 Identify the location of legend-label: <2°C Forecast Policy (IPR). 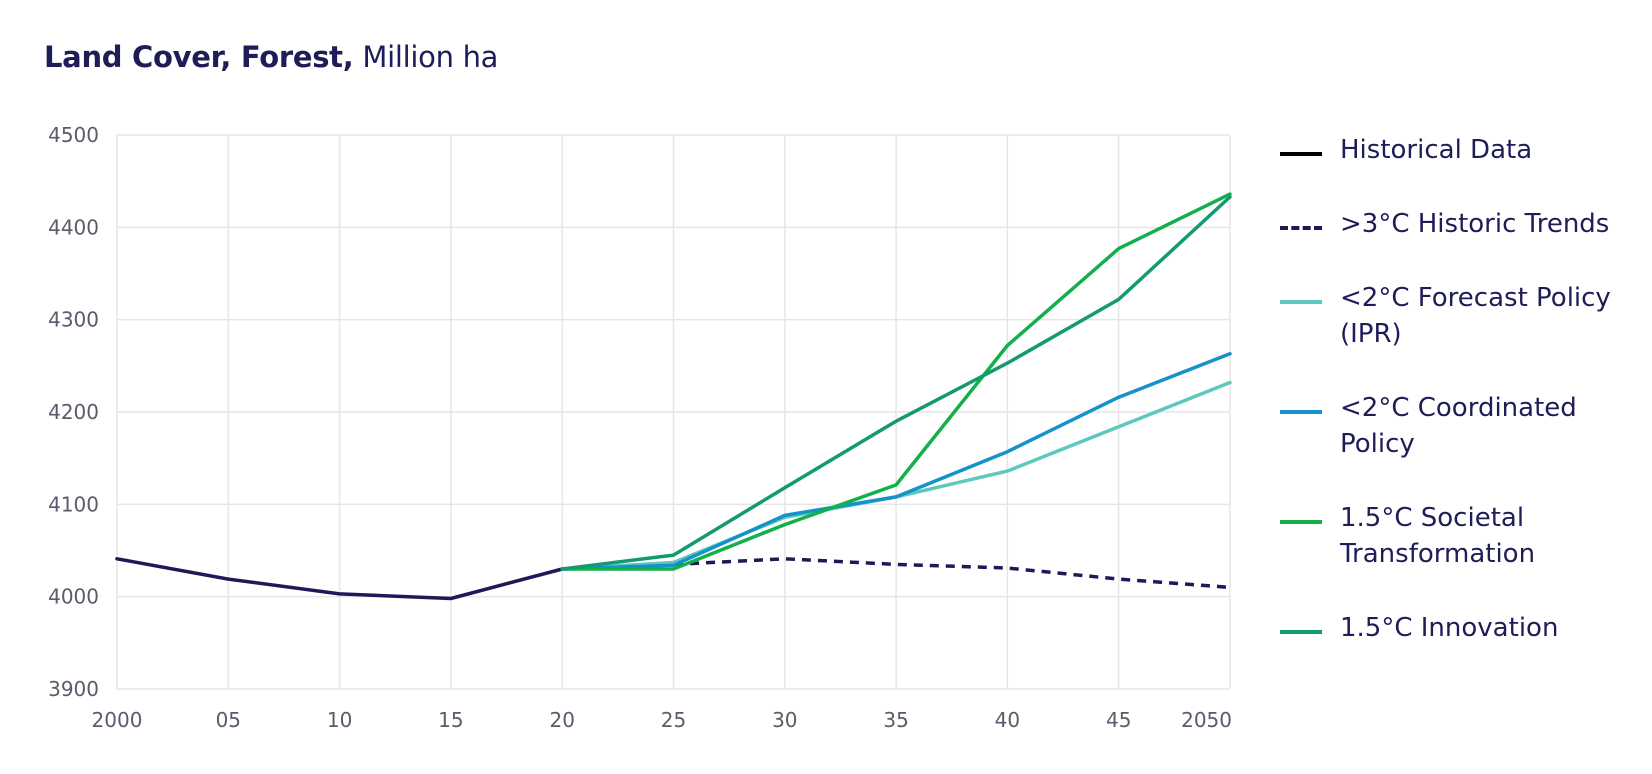
(1475, 316).